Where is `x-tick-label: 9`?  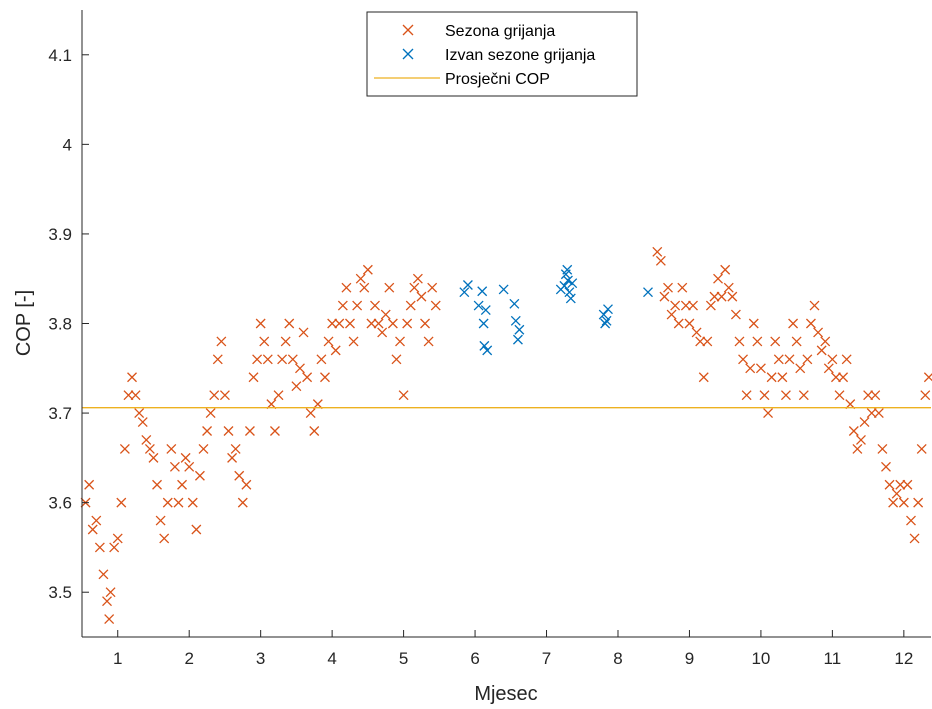 x-tick-label: 9 is located at coordinates (689, 658).